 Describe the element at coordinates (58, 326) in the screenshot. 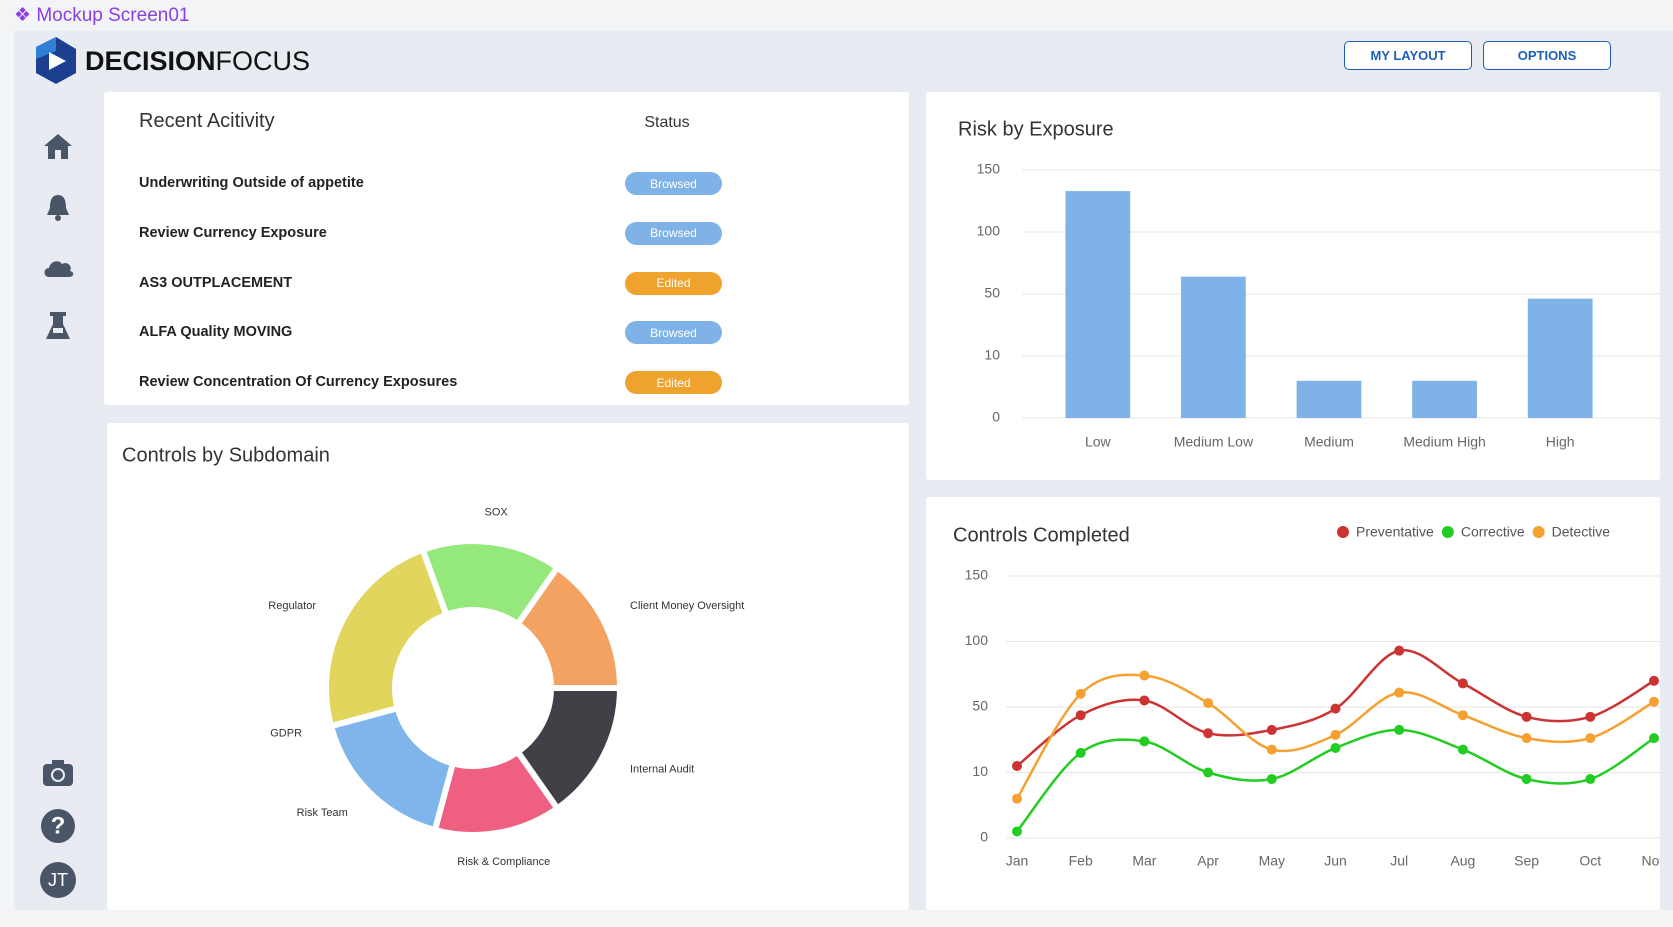

I see `lab-icon` at that location.